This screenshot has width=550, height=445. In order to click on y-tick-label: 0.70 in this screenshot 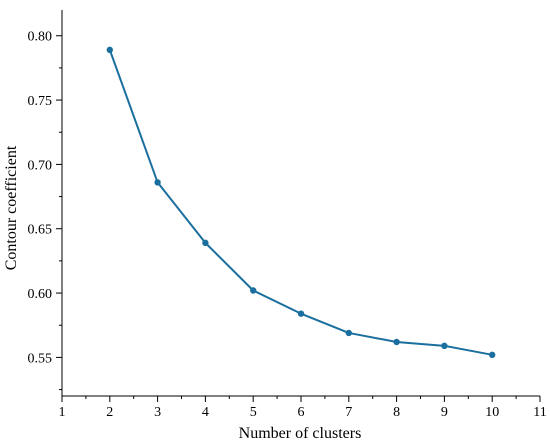, I will do `click(40, 165)`.